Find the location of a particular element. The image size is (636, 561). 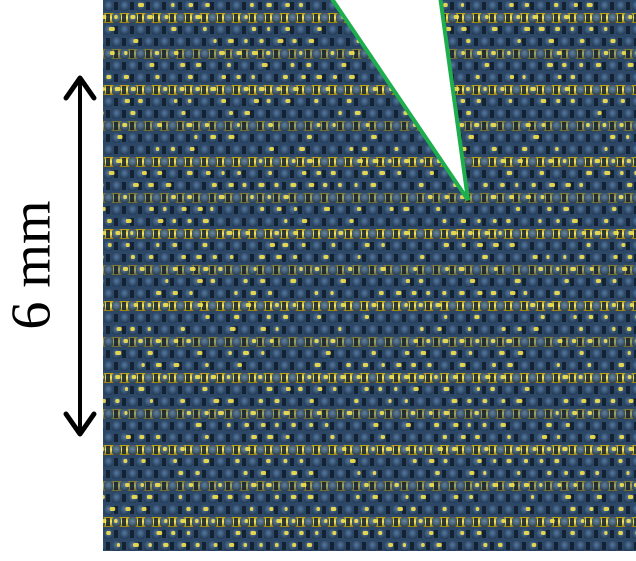

scale-label-text: 6 mm is located at coordinates (32, 265).